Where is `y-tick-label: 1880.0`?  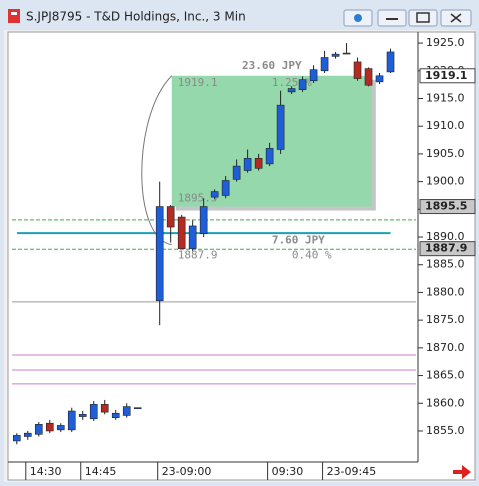 y-tick-label: 1880.0 is located at coordinates (445, 291).